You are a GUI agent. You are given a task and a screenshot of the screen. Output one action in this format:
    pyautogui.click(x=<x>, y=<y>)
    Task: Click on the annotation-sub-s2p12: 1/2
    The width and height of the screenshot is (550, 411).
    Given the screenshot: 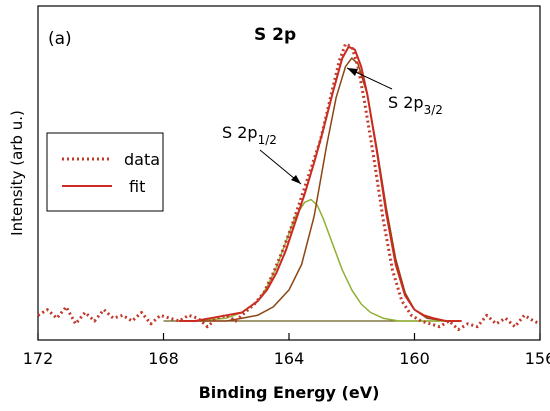 What is the action you would take?
    pyautogui.click(x=267, y=140)
    